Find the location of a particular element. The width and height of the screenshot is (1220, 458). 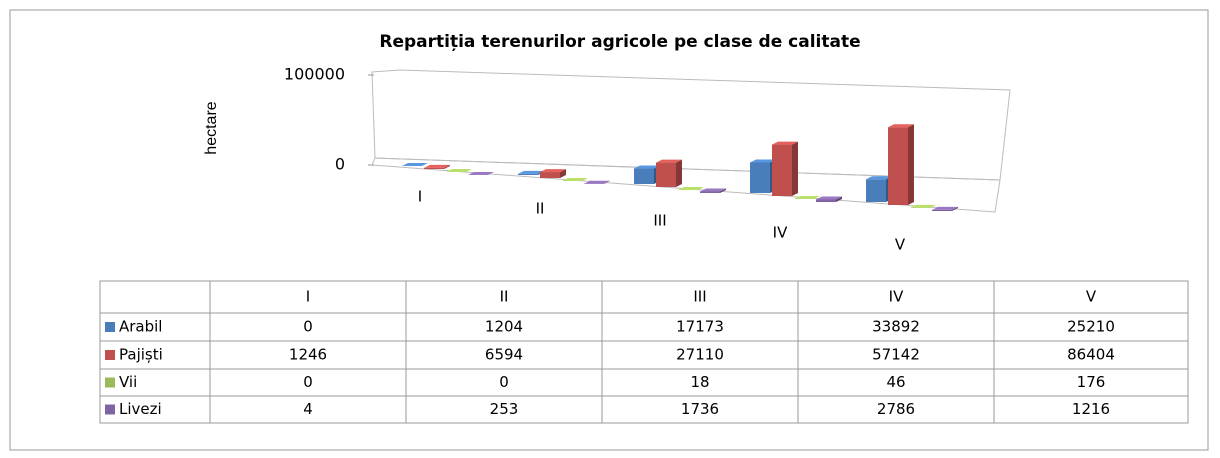

back-wall is located at coordinates (691, 125).